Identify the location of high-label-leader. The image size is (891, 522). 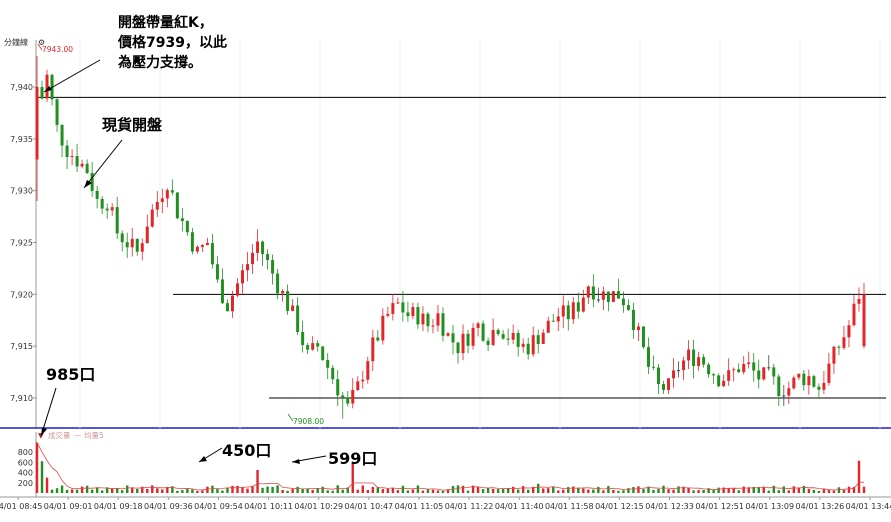
(40, 47).